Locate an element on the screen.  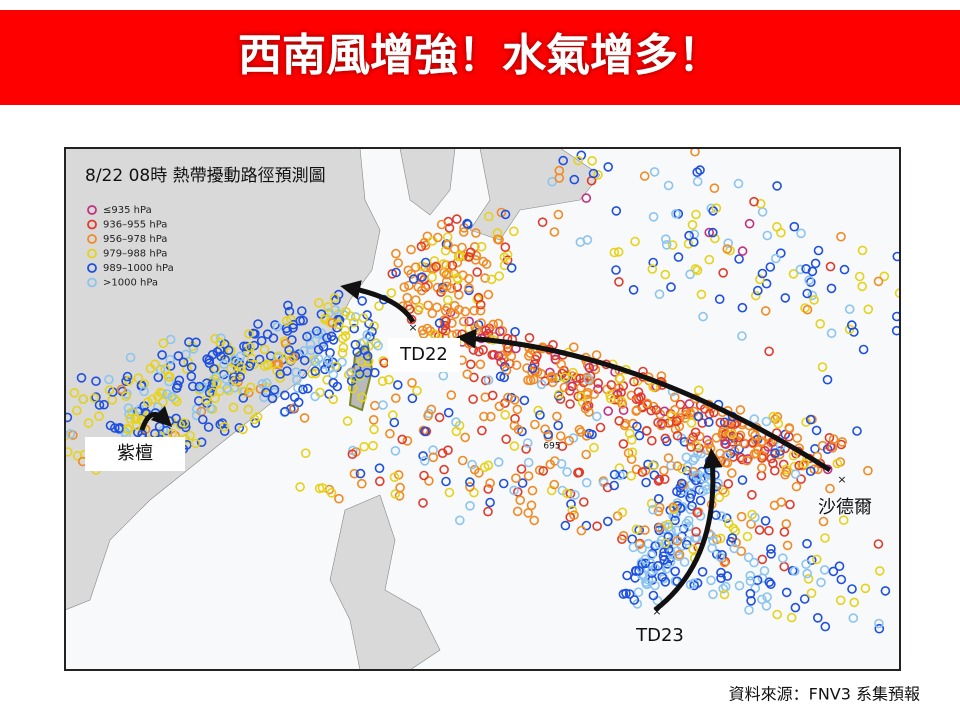
label-box is located at coordinates (424, 355).